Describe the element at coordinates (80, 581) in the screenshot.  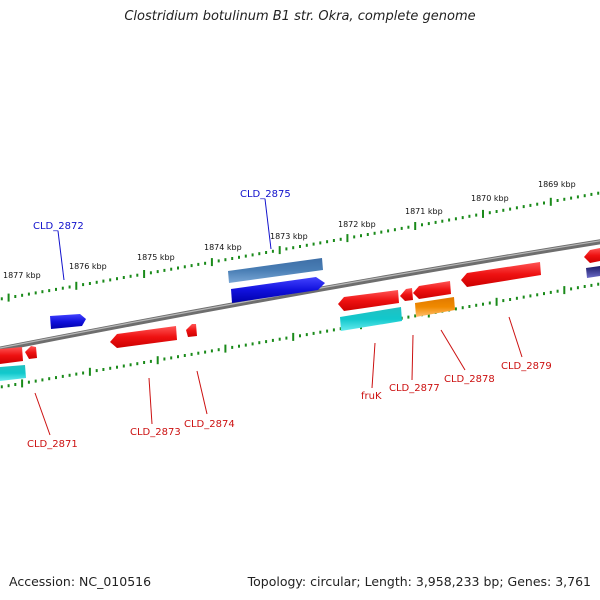
I see `accession-text: Accession: NC_010516` at that location.